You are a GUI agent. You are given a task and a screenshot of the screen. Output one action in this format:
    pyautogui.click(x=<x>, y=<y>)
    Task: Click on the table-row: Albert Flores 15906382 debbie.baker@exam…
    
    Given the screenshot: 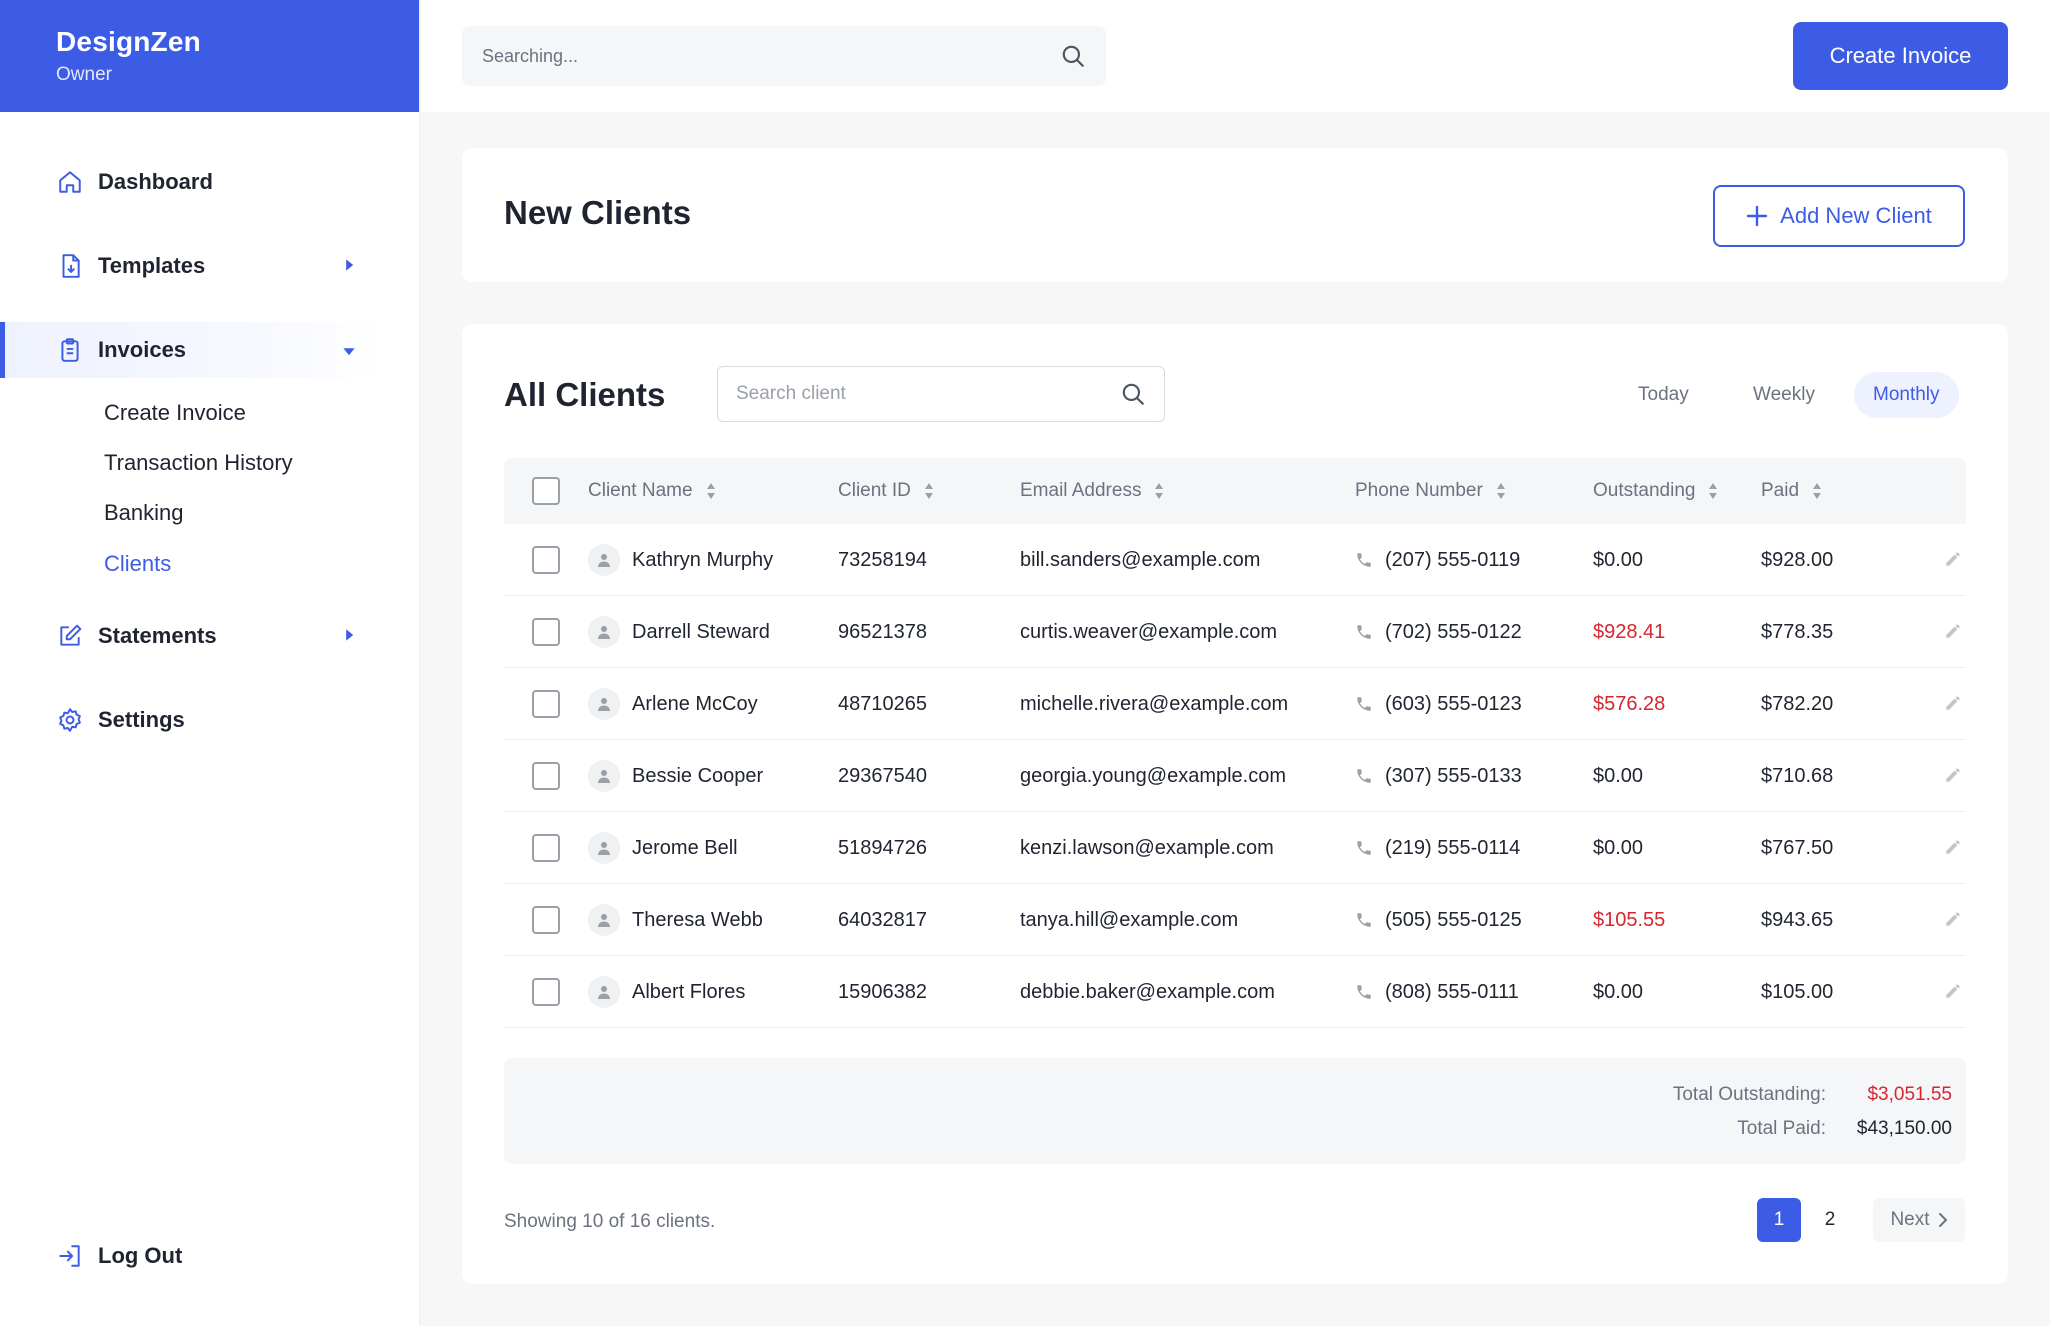 What is the action you would take?
    pyautogui.click(x=1235, y=992)
    